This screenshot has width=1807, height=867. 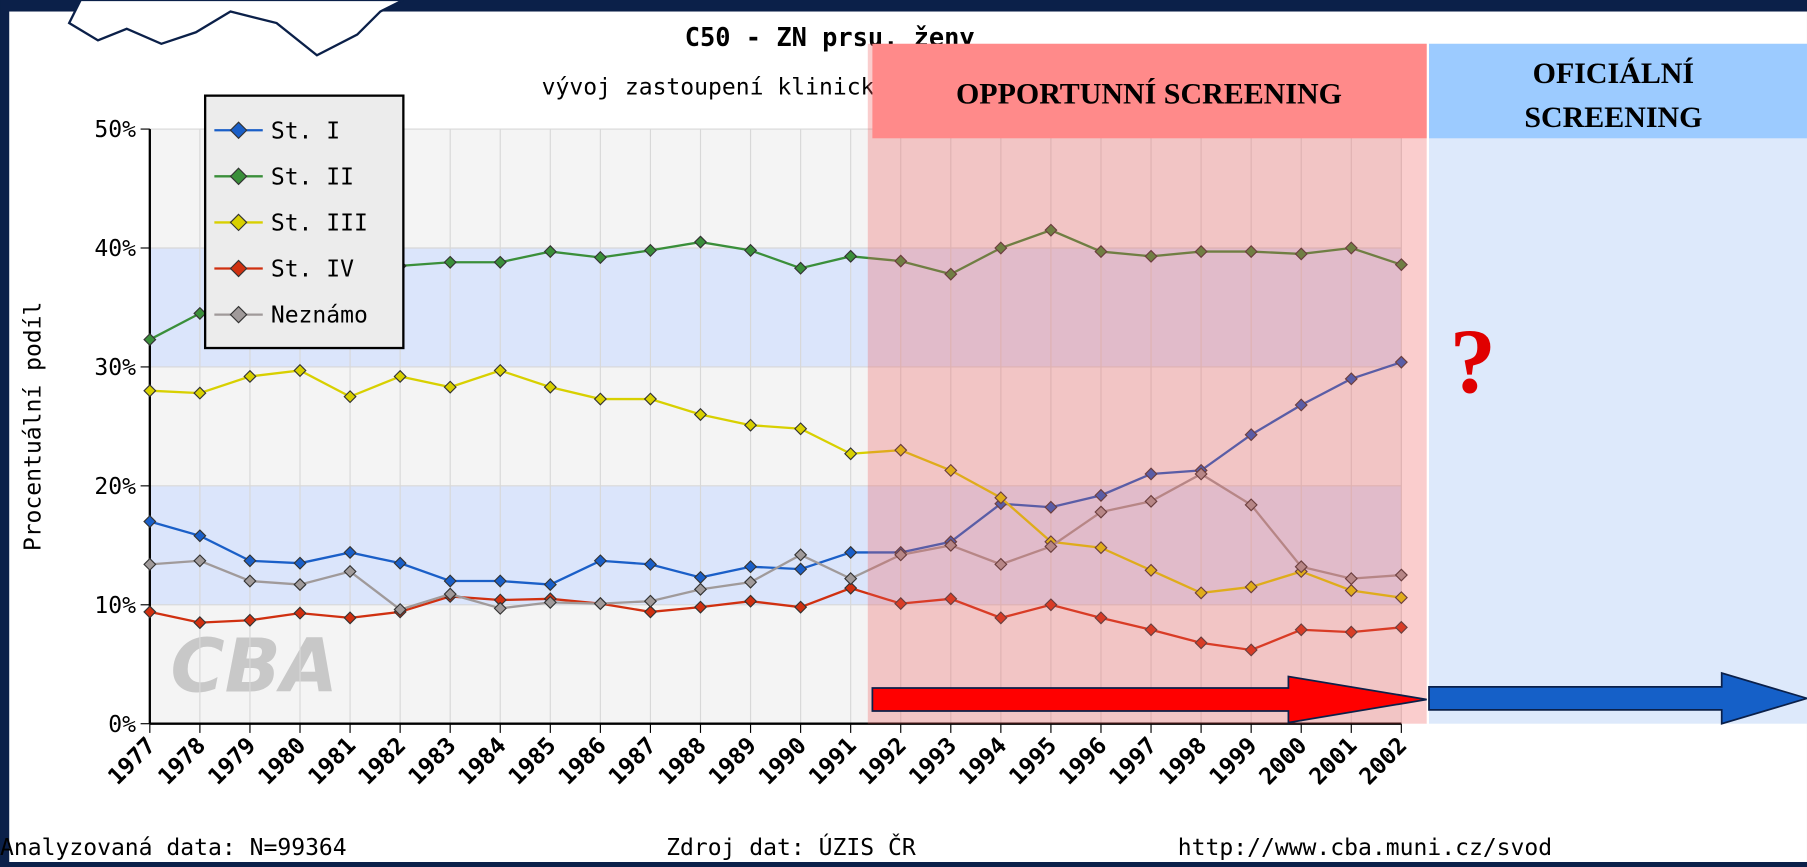 I want to click on band, so click(x=775, y=545).